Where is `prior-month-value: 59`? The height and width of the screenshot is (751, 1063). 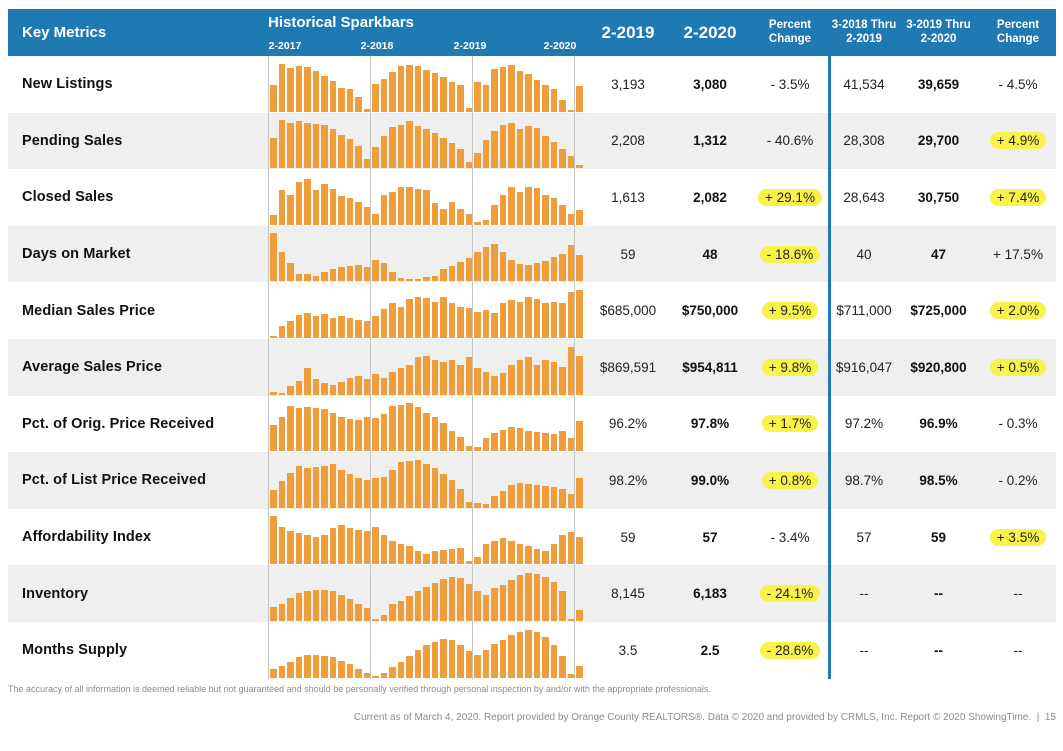 prior-month-value: 59 is located at coordinates (628, 254).